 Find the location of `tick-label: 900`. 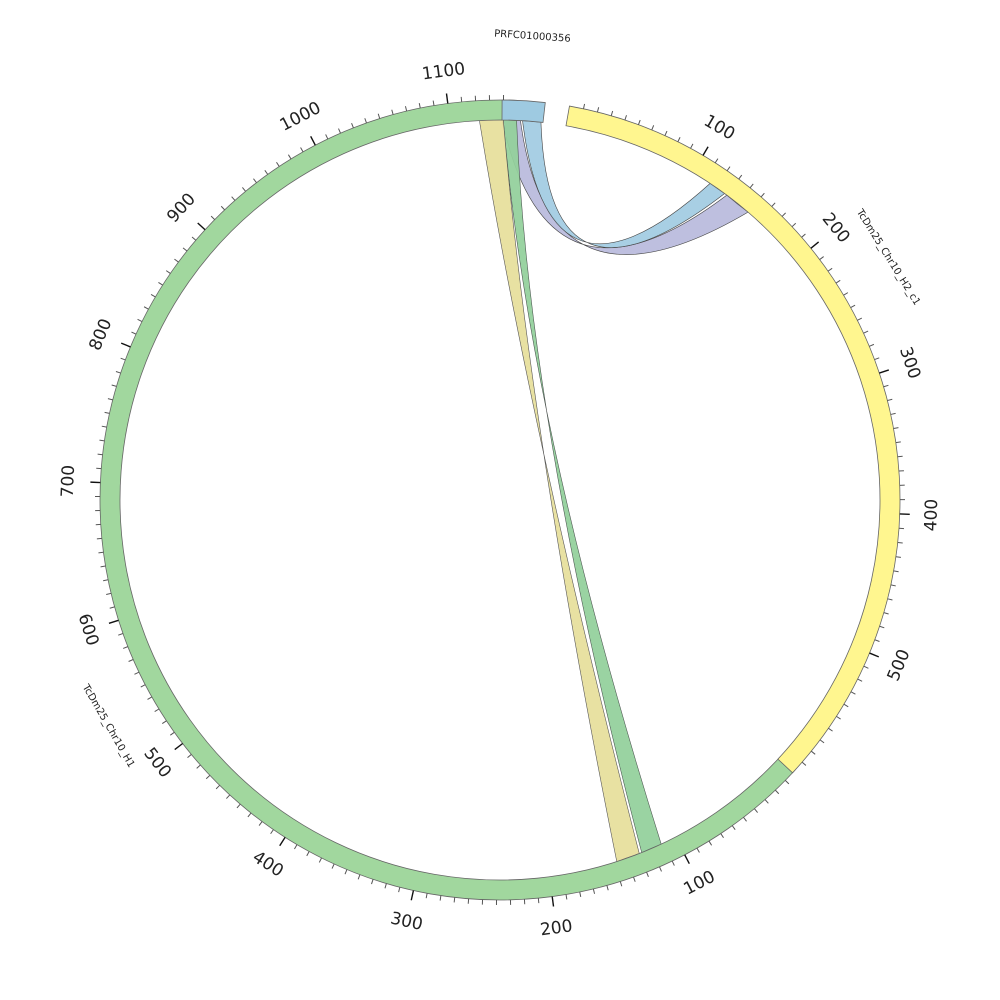

tick-label: 900 is located at coordinates (181, 207).